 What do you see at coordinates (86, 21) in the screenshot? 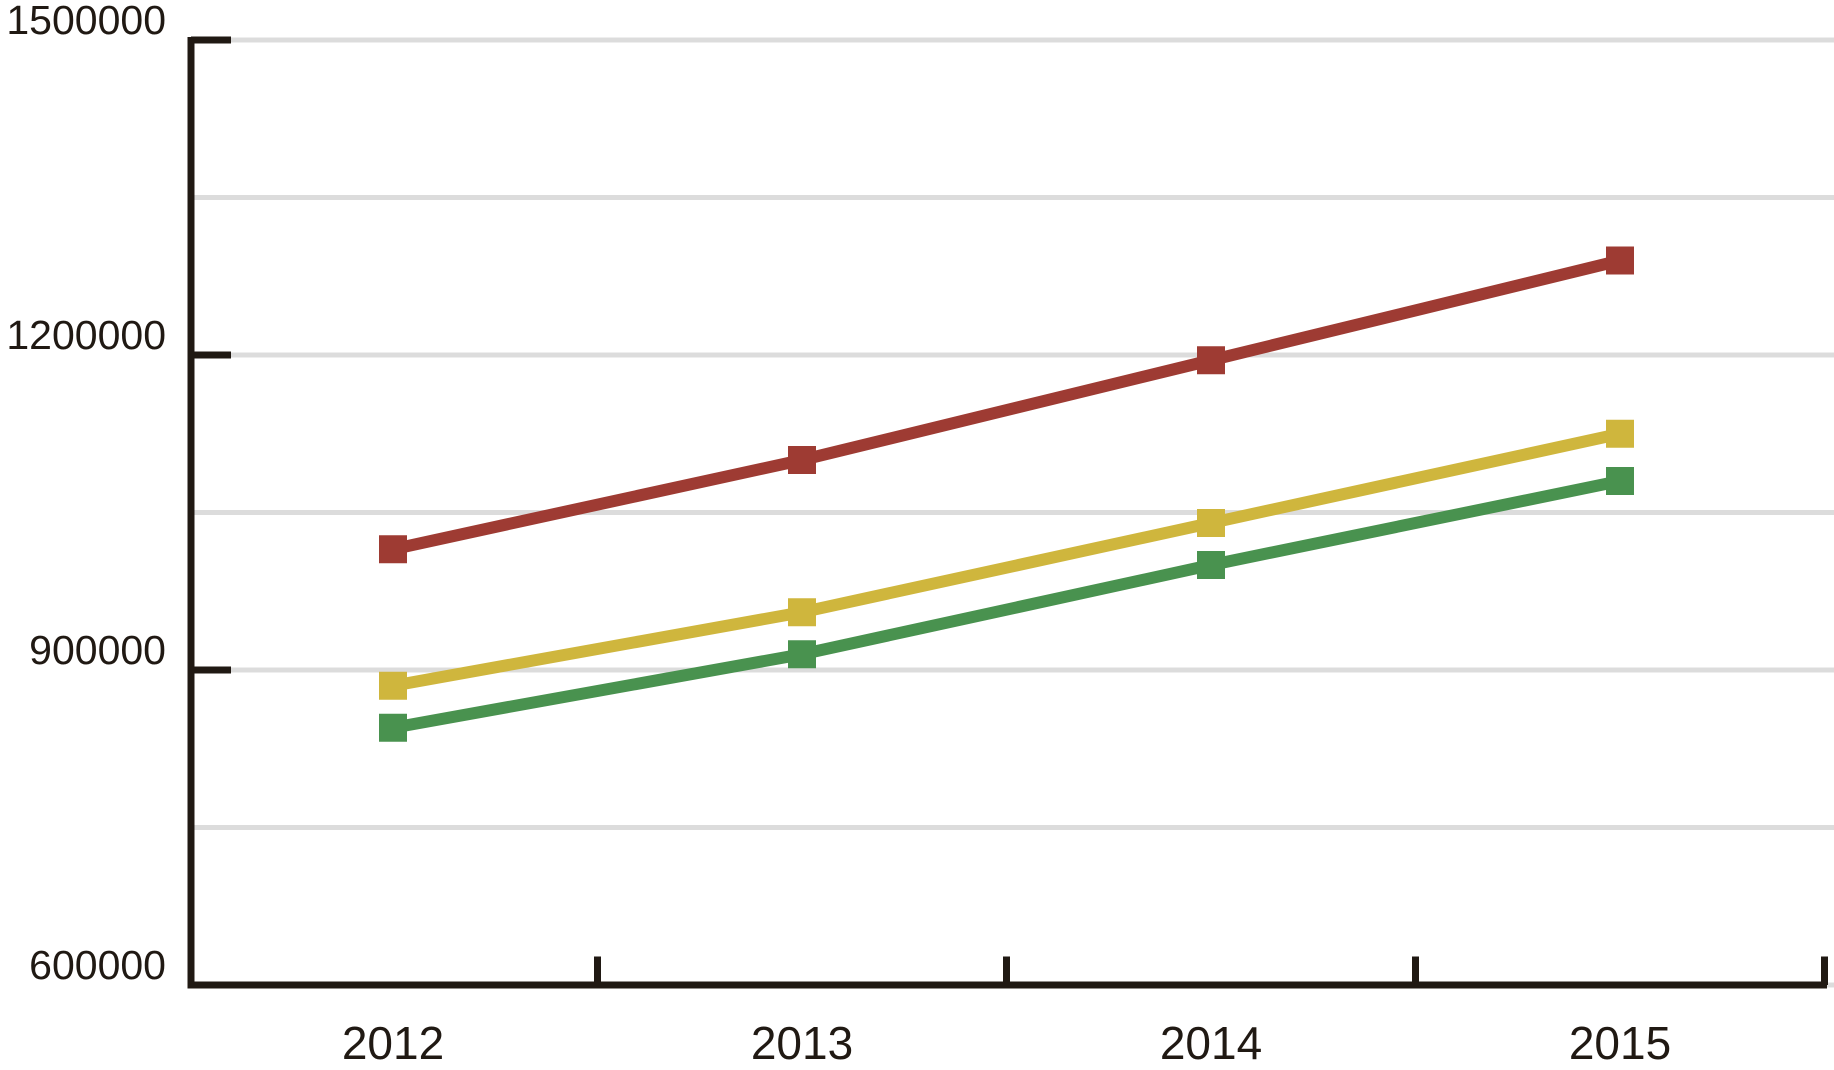
I see `y-axis-label: 1500000` at bounding box center [86, 21].